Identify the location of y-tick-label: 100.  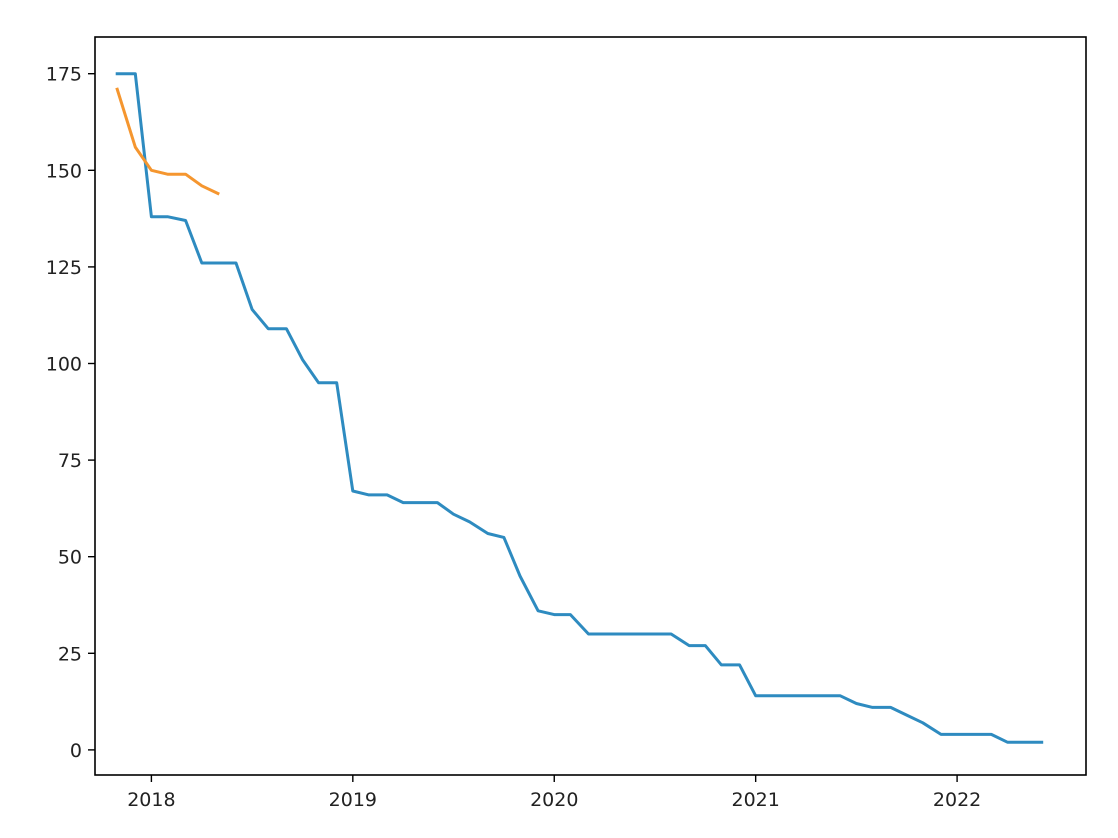
(64, 364).